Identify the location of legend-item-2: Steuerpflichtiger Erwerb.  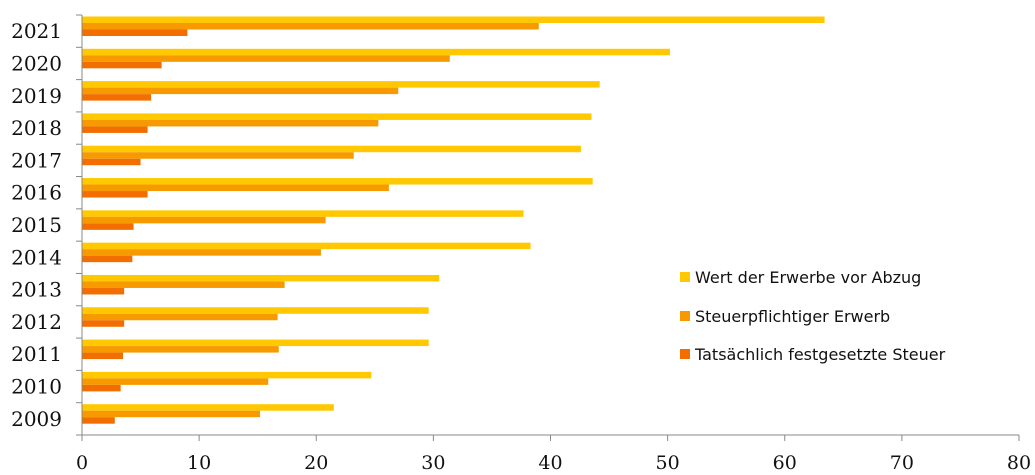
(785, 316).